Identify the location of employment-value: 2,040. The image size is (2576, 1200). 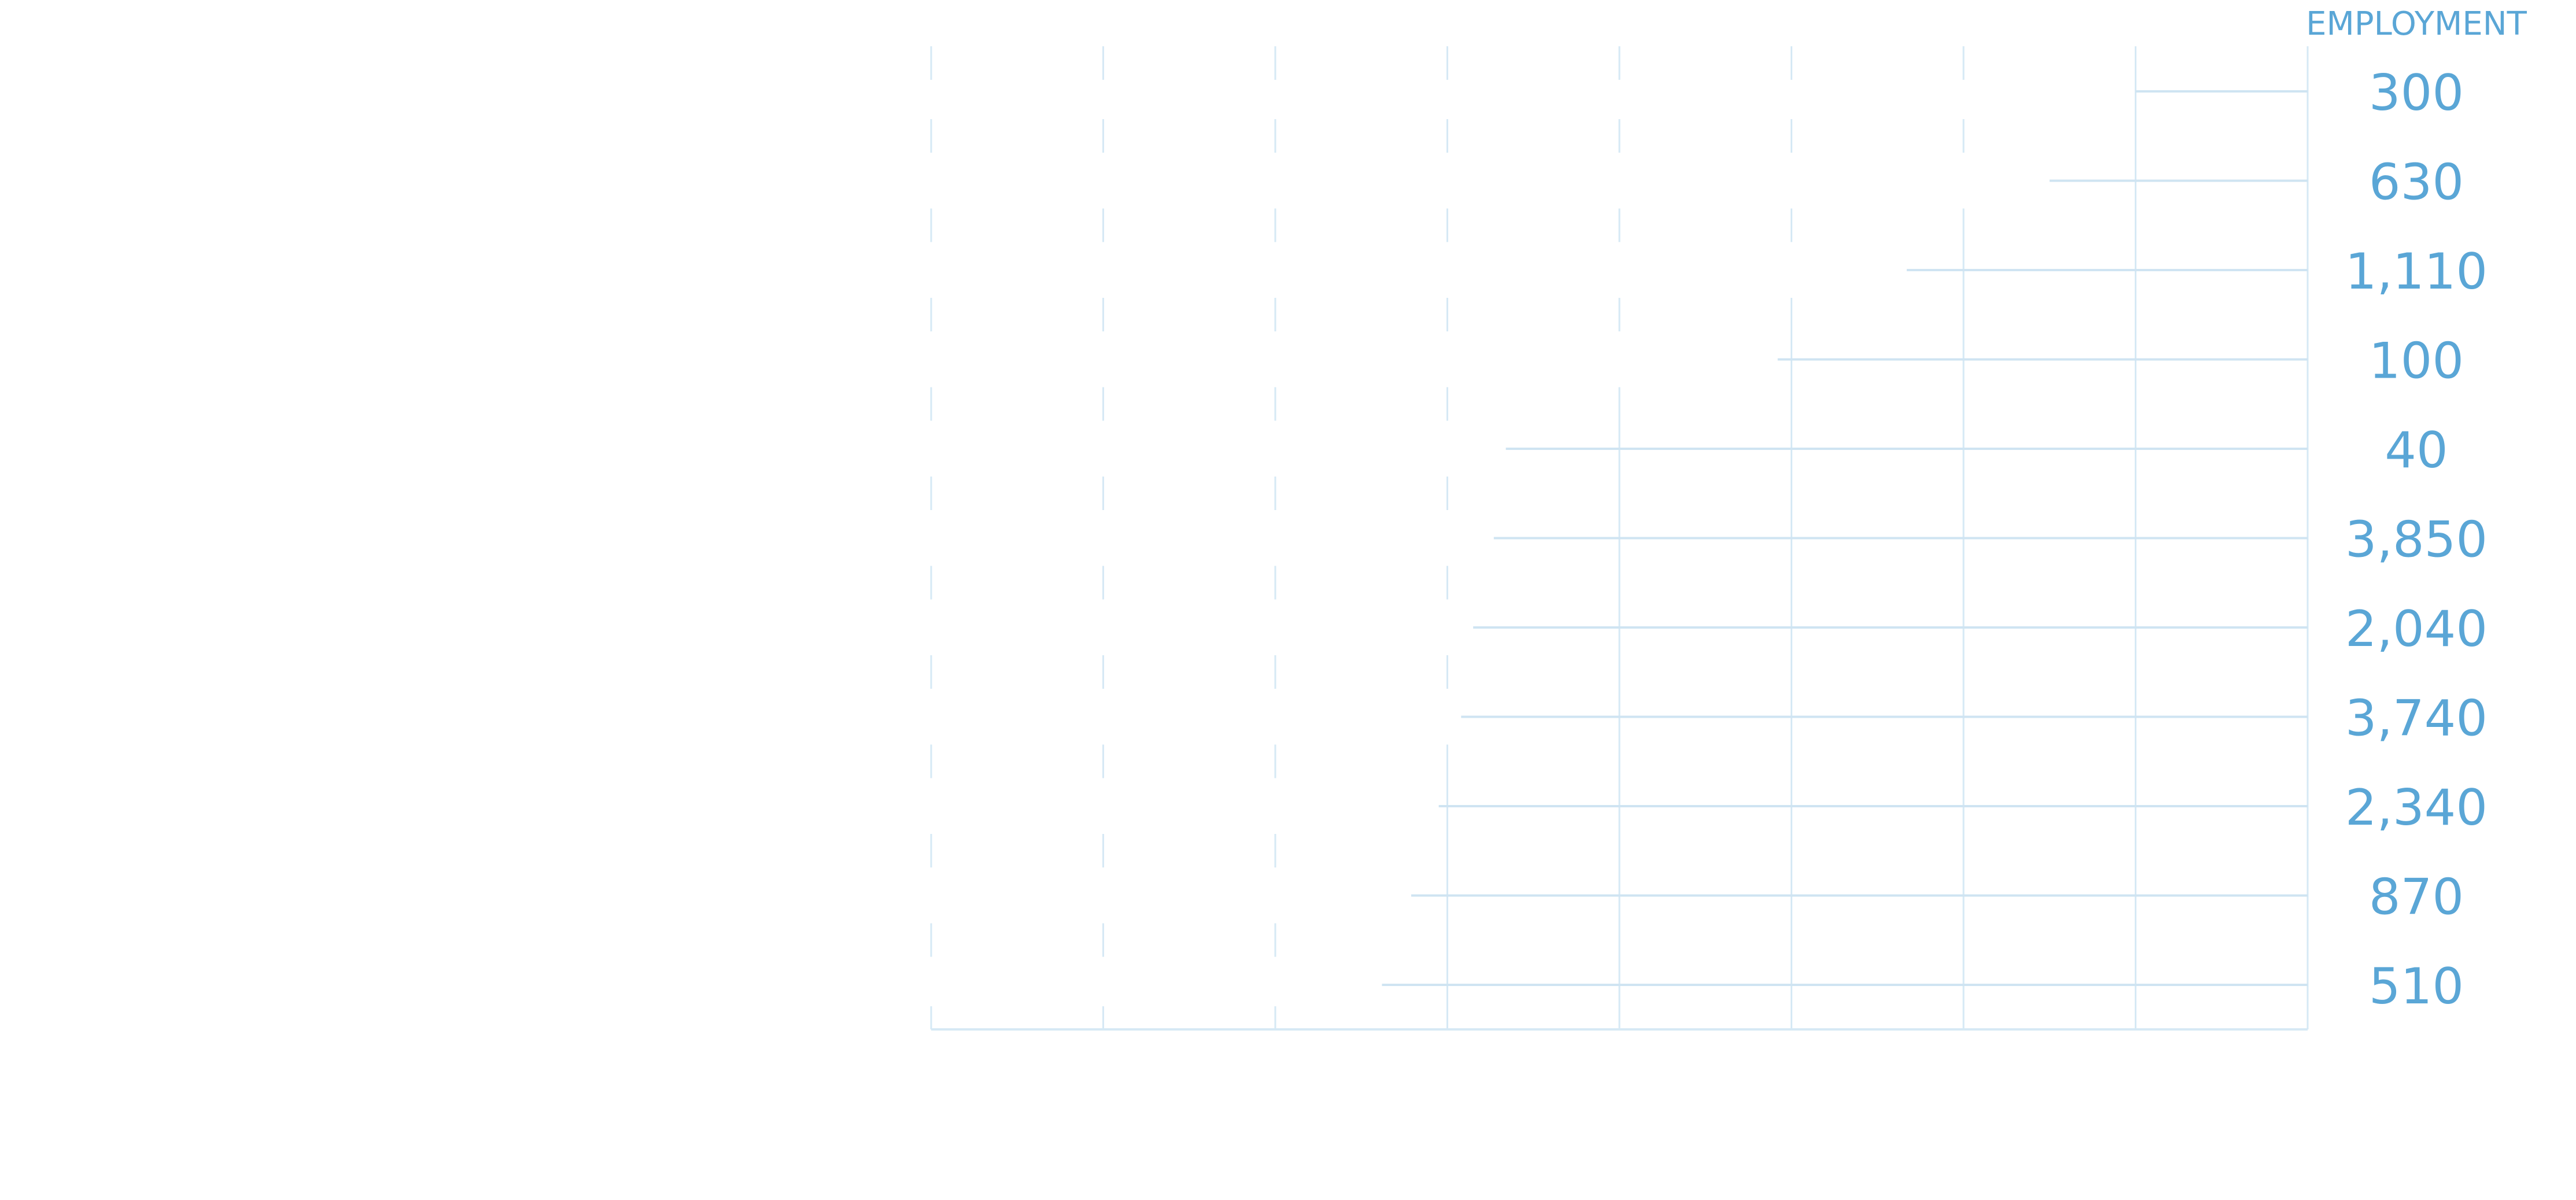
(2416, 629).